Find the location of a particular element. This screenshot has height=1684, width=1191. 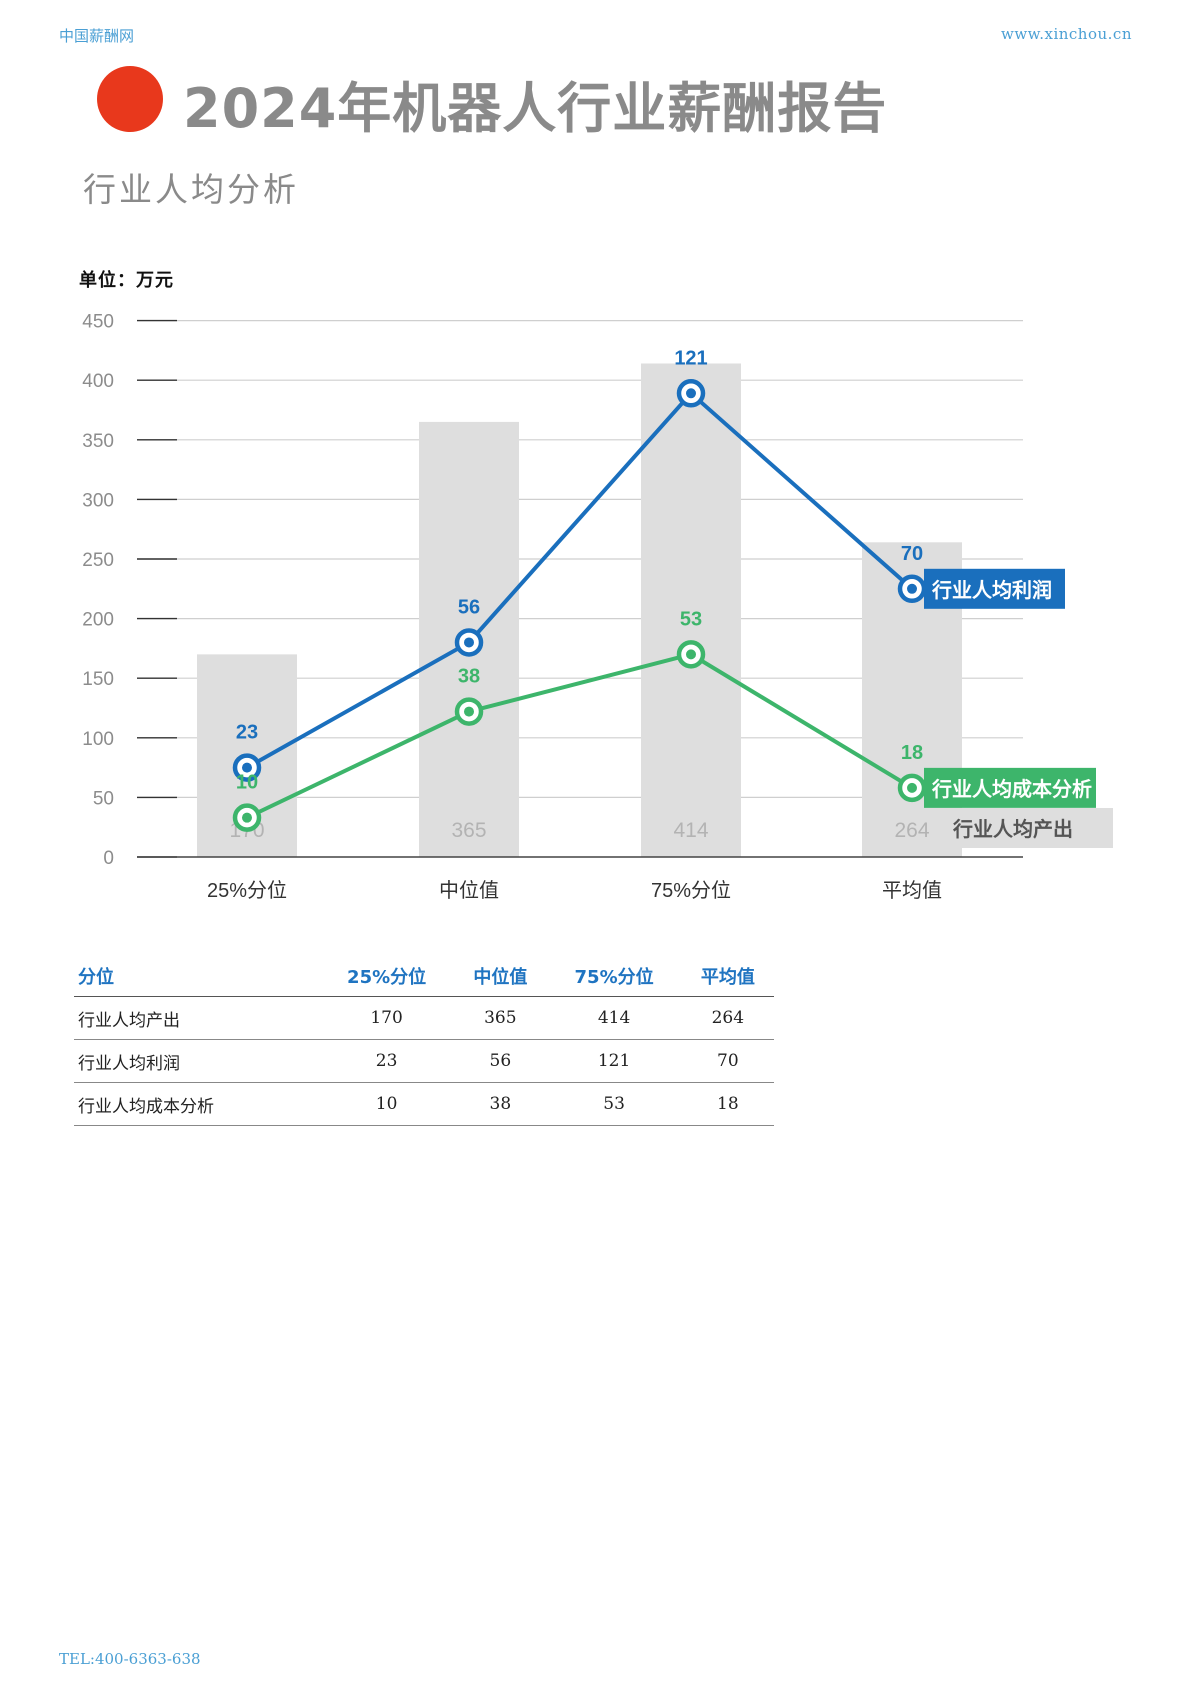

table-header-cell: 中位值 is located at coordinates (500, 976).